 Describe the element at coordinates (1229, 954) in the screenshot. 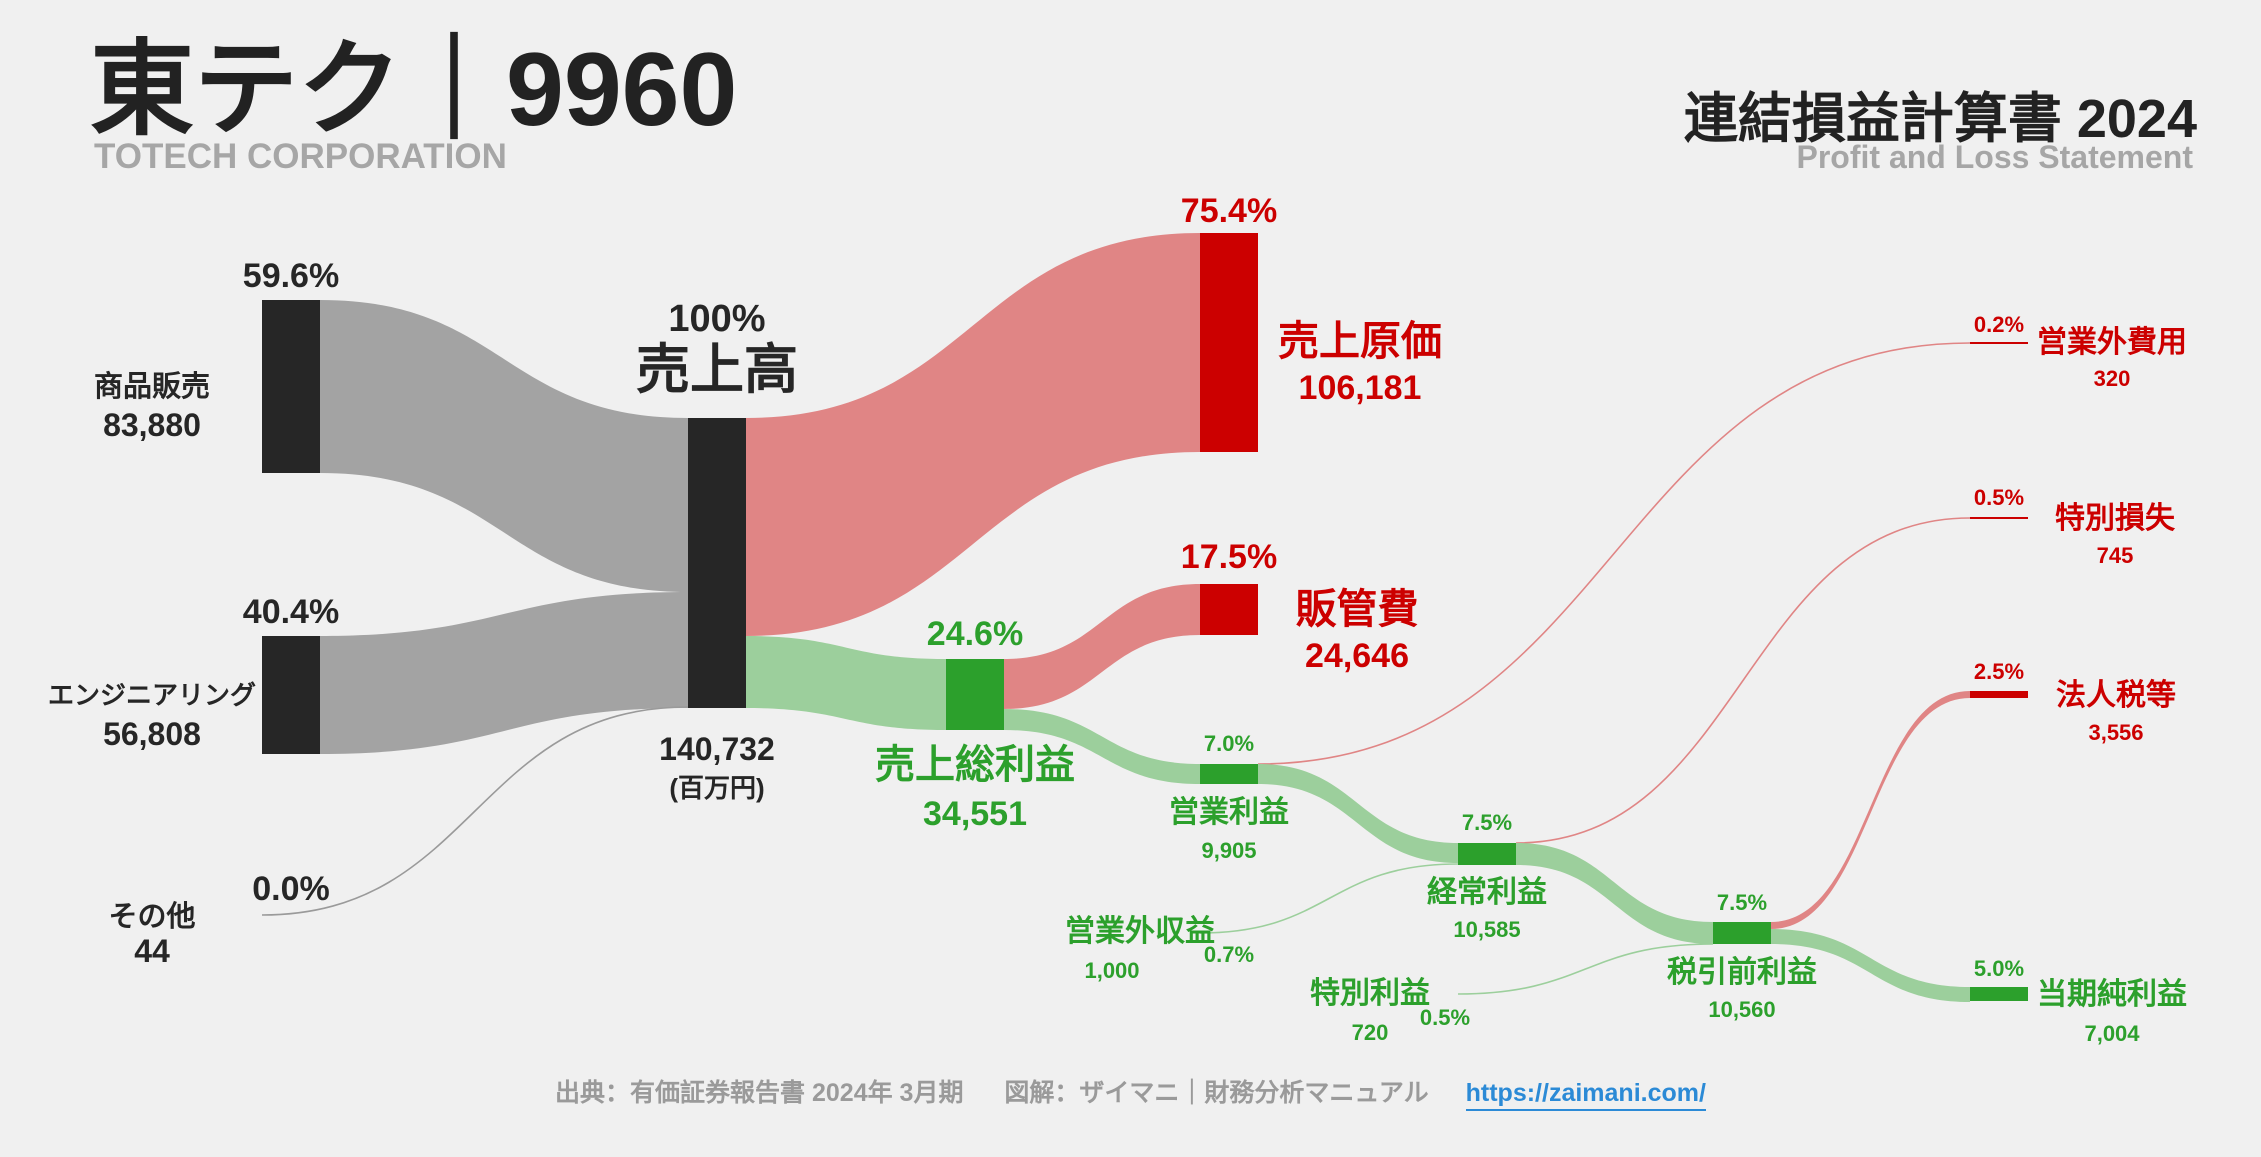

I see `percent-label-non-op-income: 0.7%` at that location.